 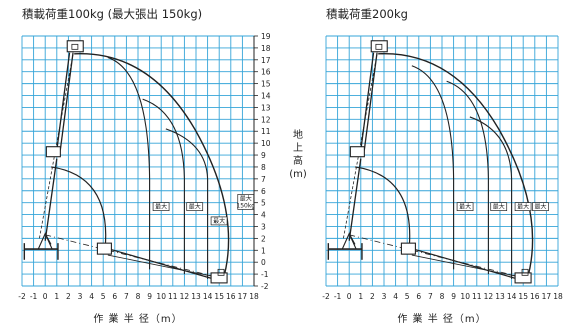 I want to click on y-tick-label: 1, so click(x=263, y=250).